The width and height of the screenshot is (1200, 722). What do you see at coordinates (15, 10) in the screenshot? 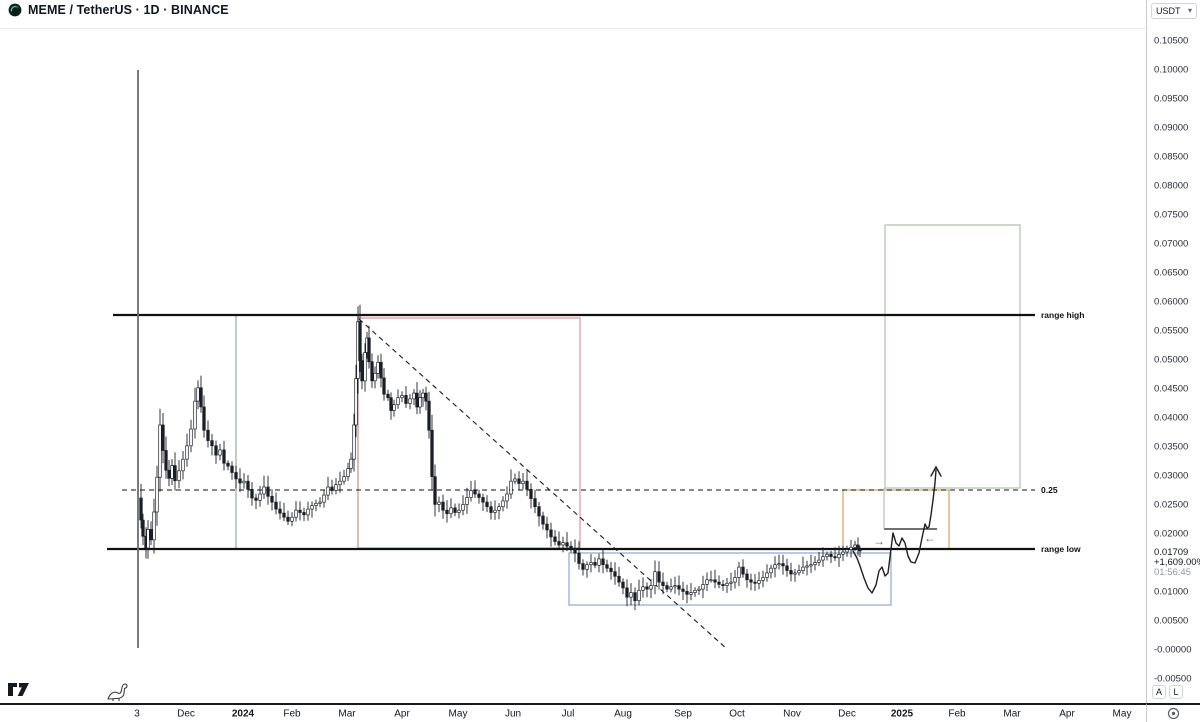
I see `symbol-logo-icon` at bounding box center [15, 10].